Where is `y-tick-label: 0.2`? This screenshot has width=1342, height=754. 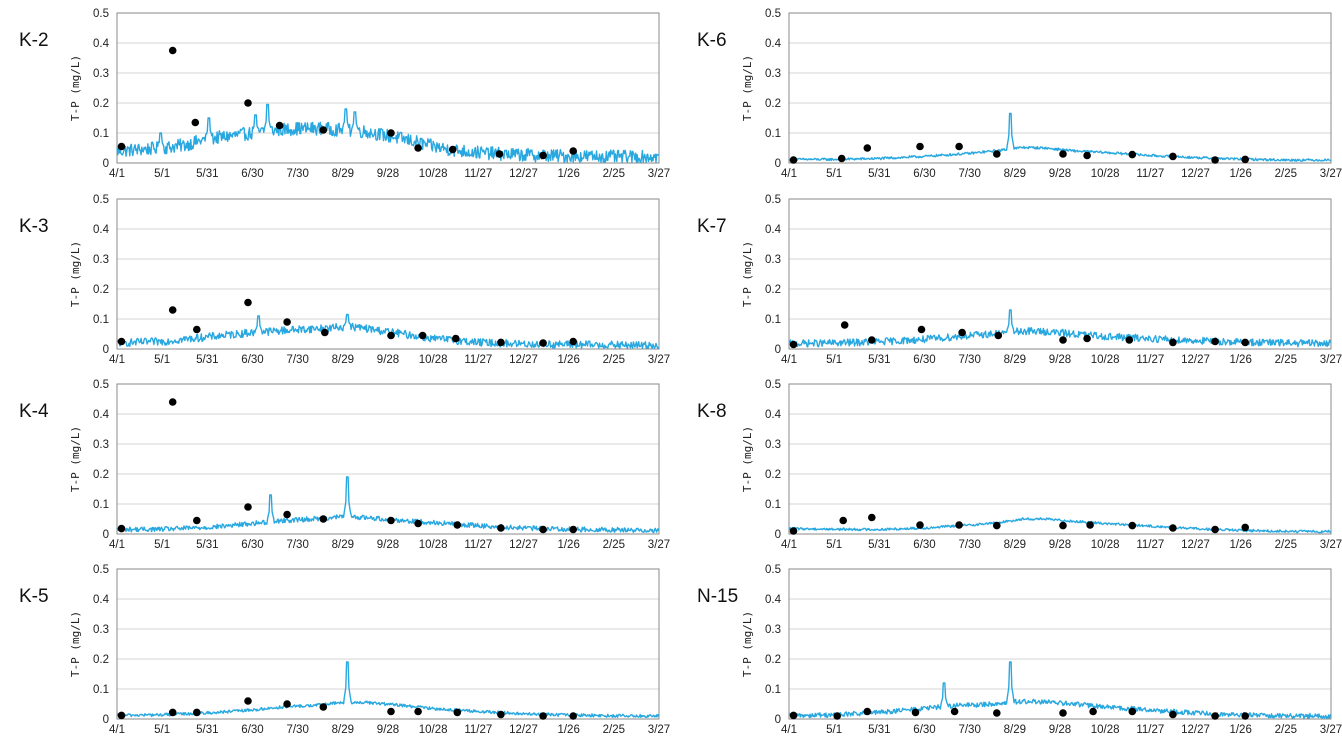
y-tick-label: 0.2 is located at coordinates (773, 660).